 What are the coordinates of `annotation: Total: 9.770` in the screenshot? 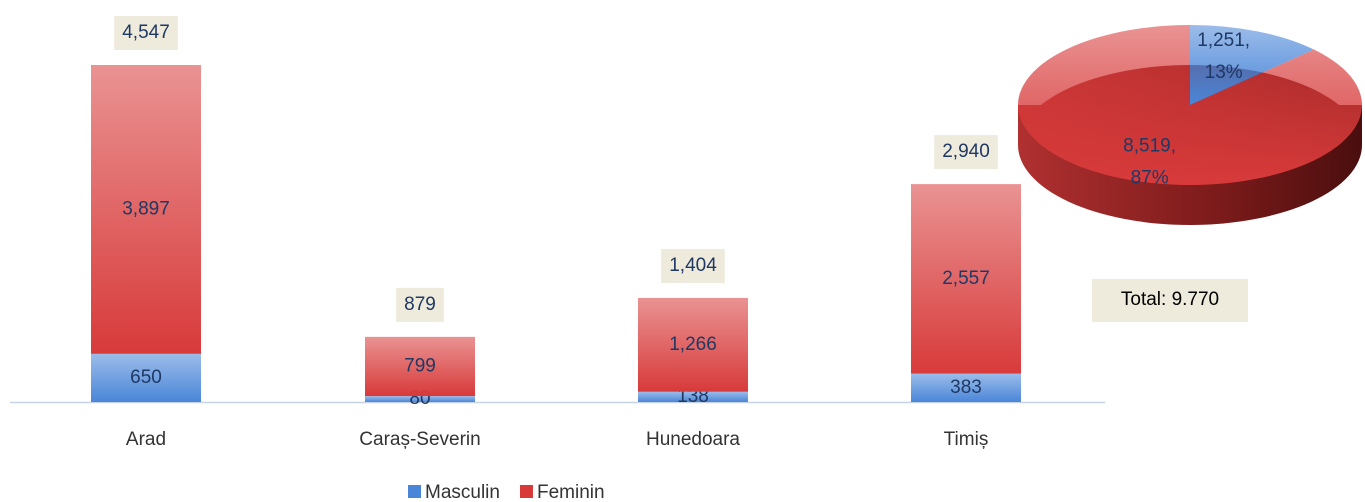 It's located at (1170, 299).